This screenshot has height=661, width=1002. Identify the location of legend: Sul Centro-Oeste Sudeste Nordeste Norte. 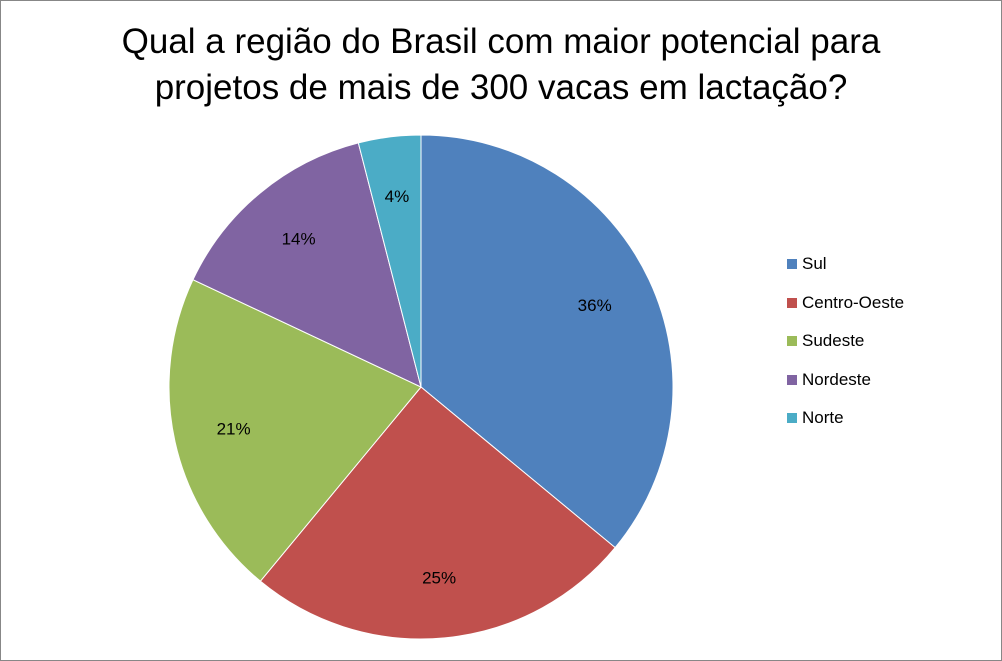
(845, 341).